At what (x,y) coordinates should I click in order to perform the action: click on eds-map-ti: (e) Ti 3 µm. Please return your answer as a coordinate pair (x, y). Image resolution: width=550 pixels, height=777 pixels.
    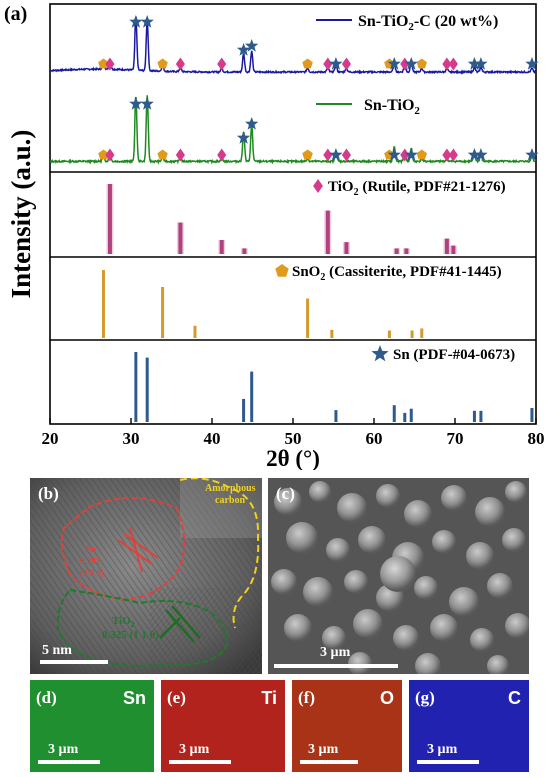
    Looking at the image, I should click on (223, 726).